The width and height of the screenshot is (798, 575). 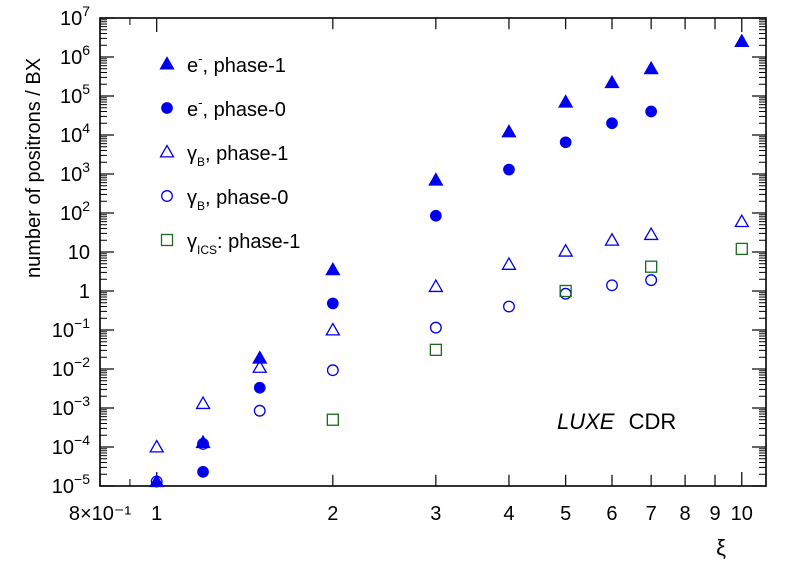 What do you see at coordinates (236, 64) in the screenshot?
I see `legend-label-e-phase1: e-, phase-1` at bounding box center [236, 64].